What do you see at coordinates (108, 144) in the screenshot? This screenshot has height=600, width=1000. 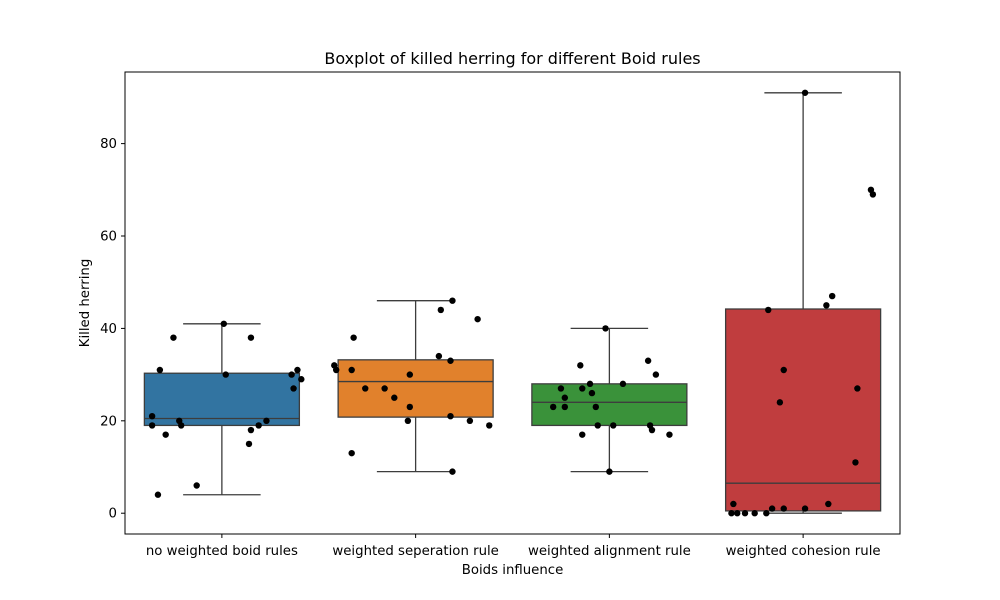 I see `y-tick-label: 80` at bounding box center [108, 144].